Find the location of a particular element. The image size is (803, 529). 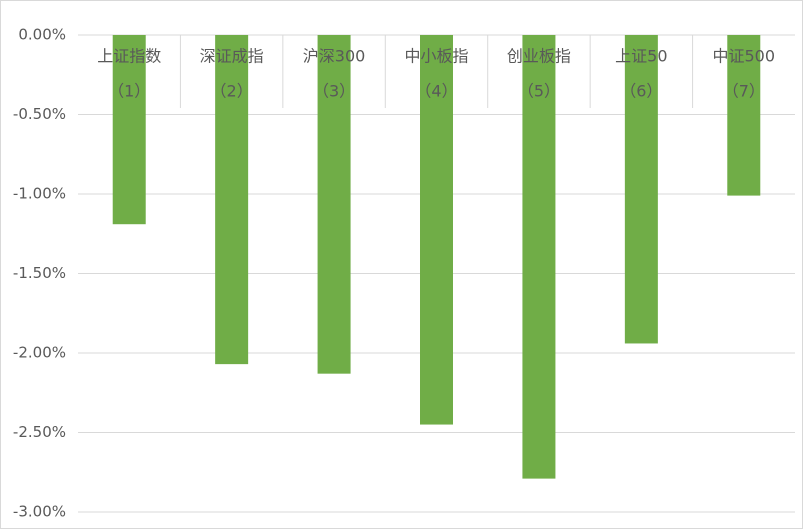

x-tick-label: 上证50 is located at coordinates (641, 56).